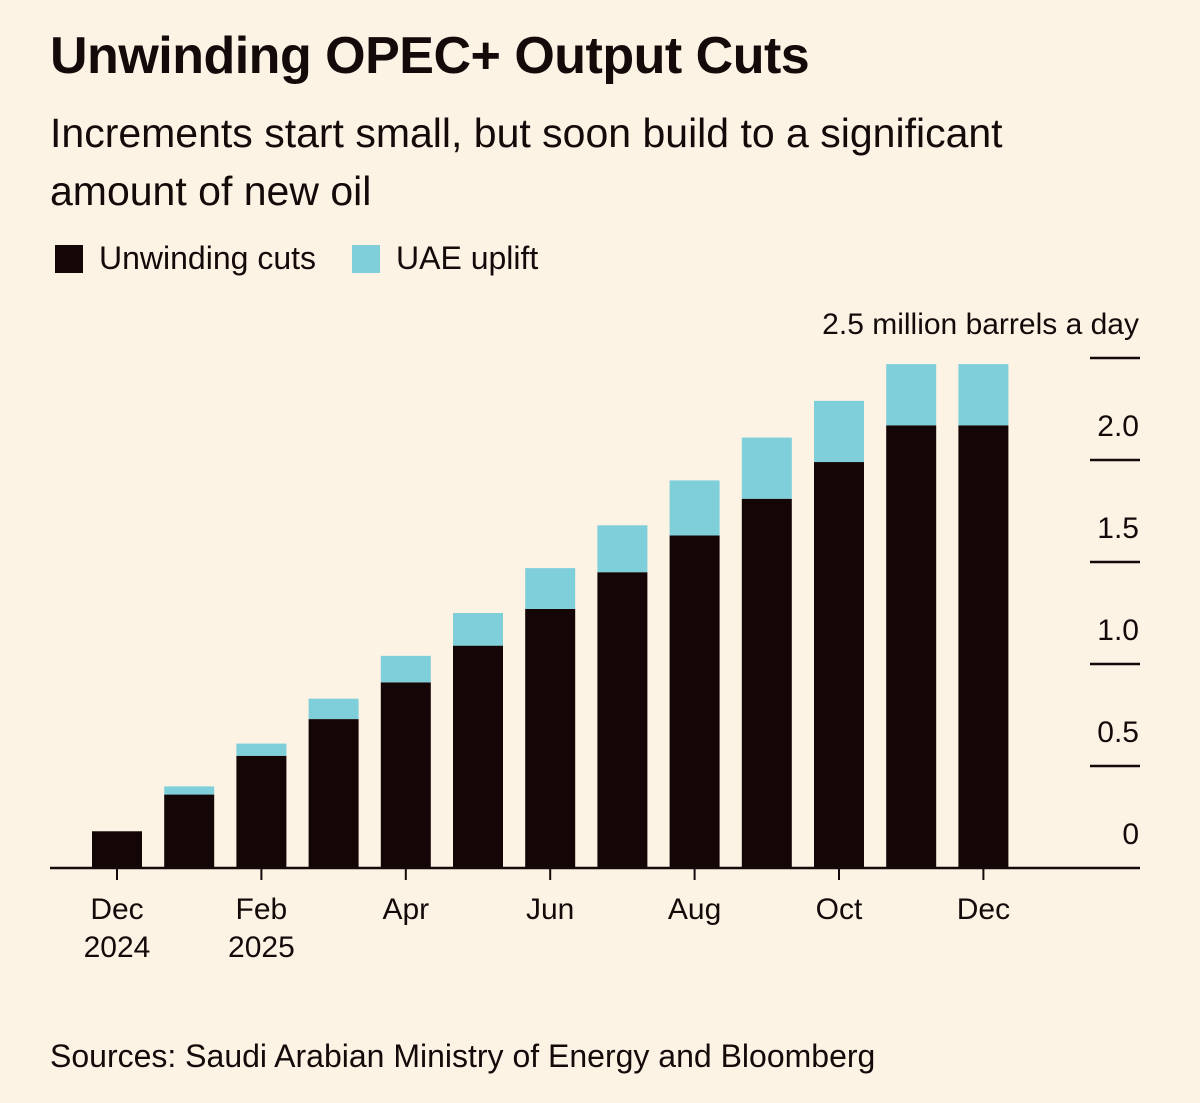 The image size is (1200, 1103). Describe the element at coordinates (262, 909) in the screenshot. I see `x-tick-label: Feb` at that location.